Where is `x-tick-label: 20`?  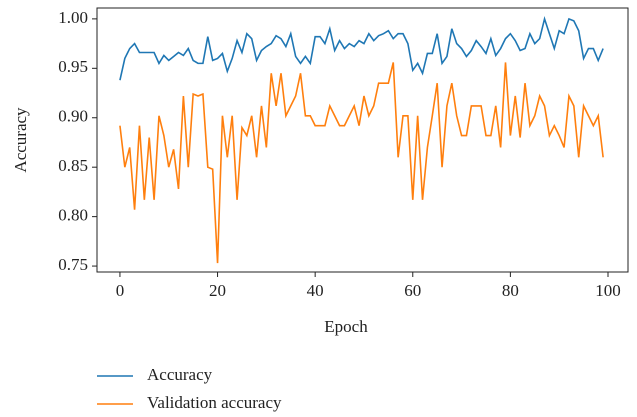
x-tick-label: 20 is located at coordinates (217, 290).